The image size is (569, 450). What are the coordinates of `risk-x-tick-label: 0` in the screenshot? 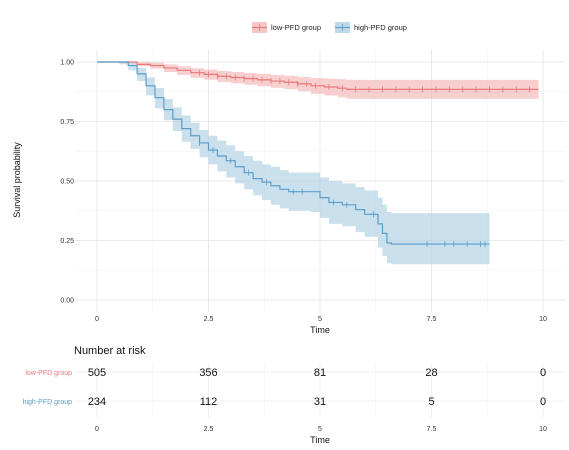 It's located at (97, 429).